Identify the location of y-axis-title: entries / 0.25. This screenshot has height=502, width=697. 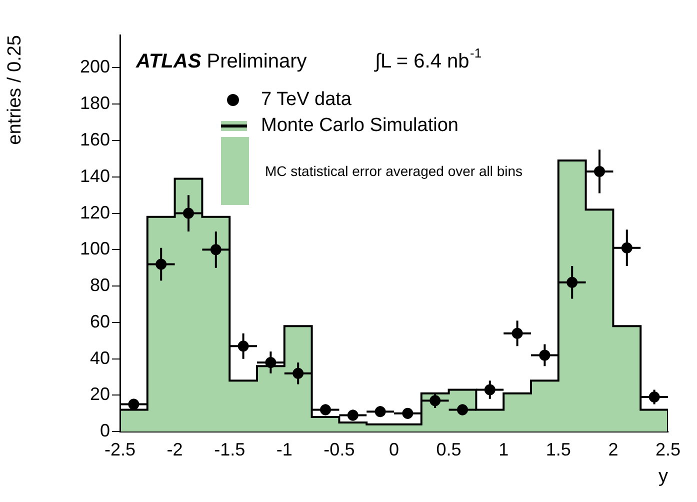
(15, 90).